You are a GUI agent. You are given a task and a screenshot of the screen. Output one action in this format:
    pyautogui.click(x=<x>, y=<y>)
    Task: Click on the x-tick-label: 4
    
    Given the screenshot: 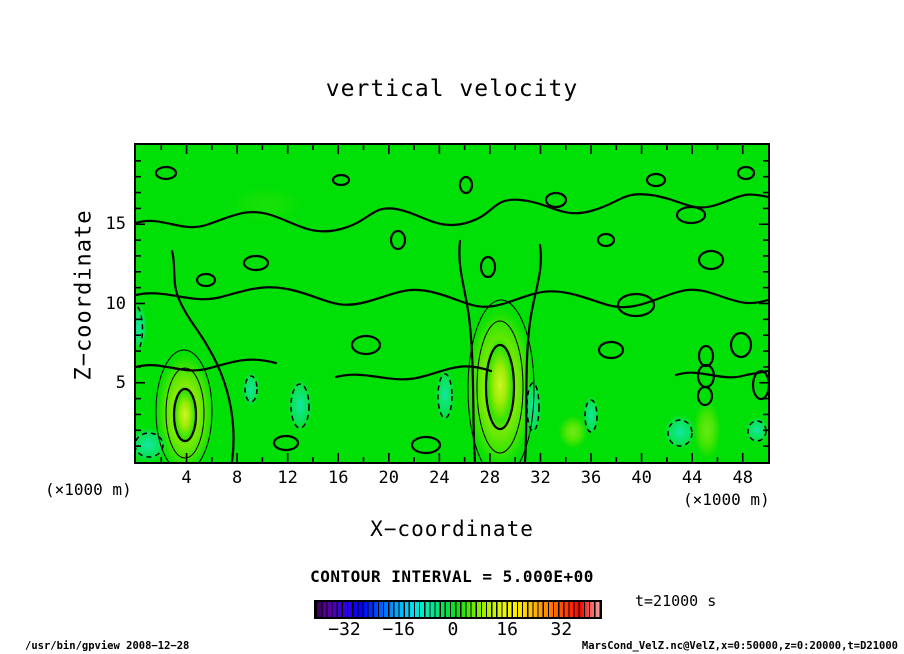 What is the action you would take?
    pyautogui.click(x=186, y=478)
    